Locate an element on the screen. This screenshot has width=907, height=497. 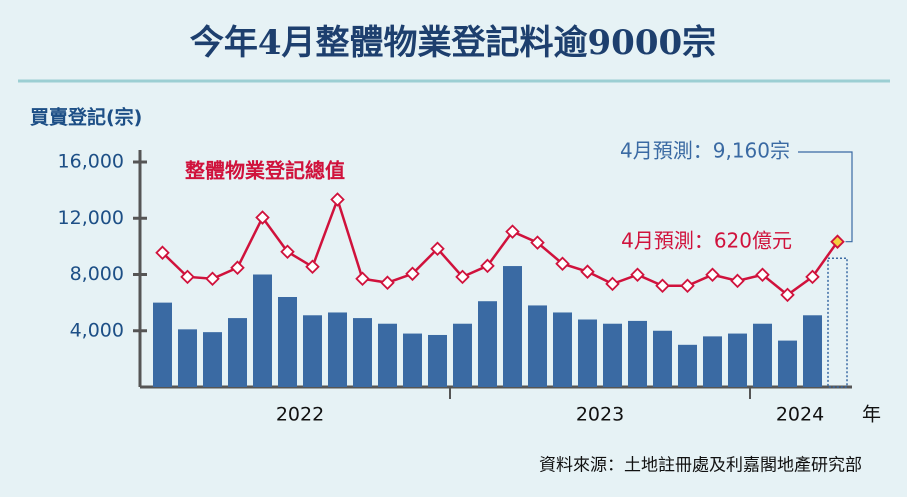
chart-title: 今年4月整體物業登記料逾9000宗 is located at coordinates (453, 43).